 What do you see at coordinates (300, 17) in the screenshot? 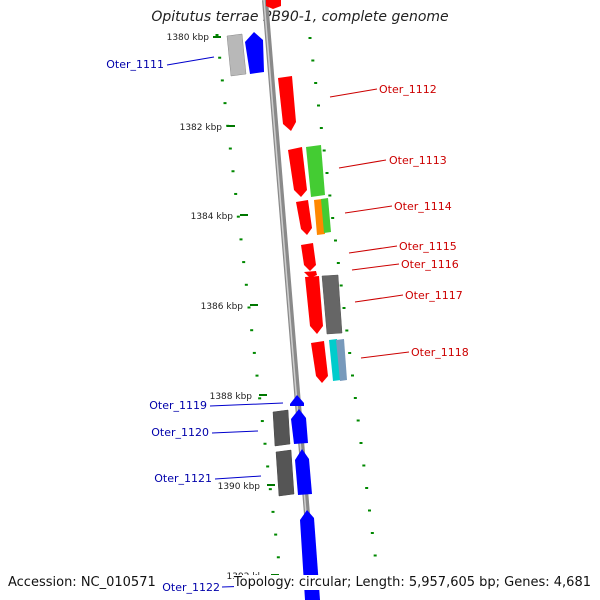
I see `map-title: Opitutus terrae PB90-1, complete genome` at bounding box center [300, 17].